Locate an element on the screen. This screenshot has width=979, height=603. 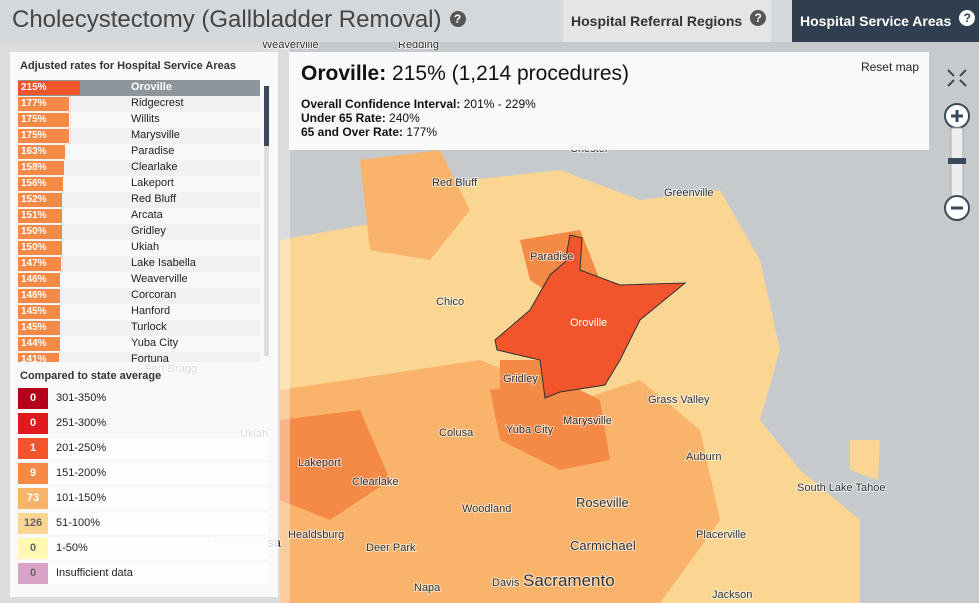
rate-row: 175% Willits is located at coordinates (139, 120).